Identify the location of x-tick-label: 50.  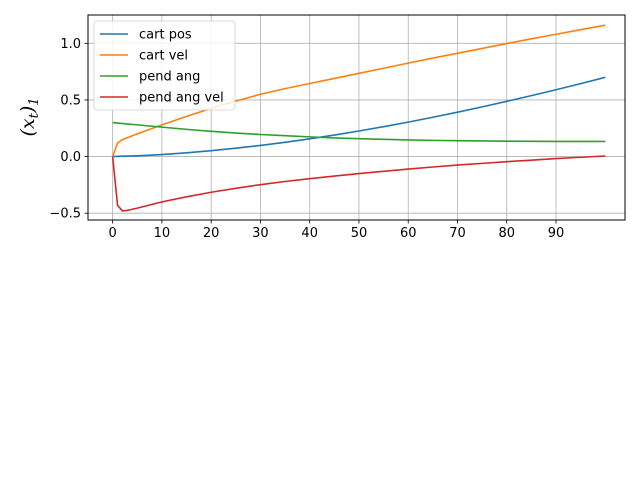
(359, 233).